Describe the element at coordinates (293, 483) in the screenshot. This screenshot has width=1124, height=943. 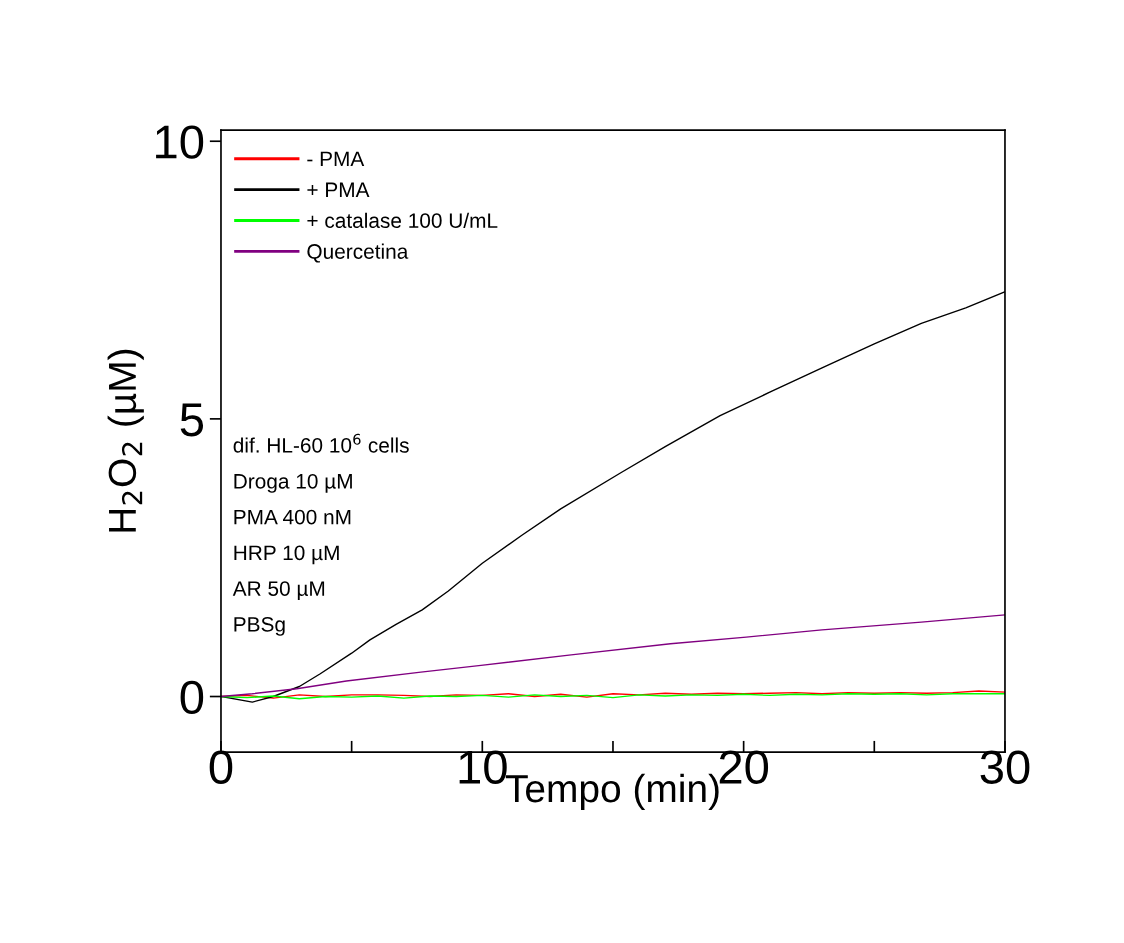
I see `annotation: Droga 10 µM` at that location.